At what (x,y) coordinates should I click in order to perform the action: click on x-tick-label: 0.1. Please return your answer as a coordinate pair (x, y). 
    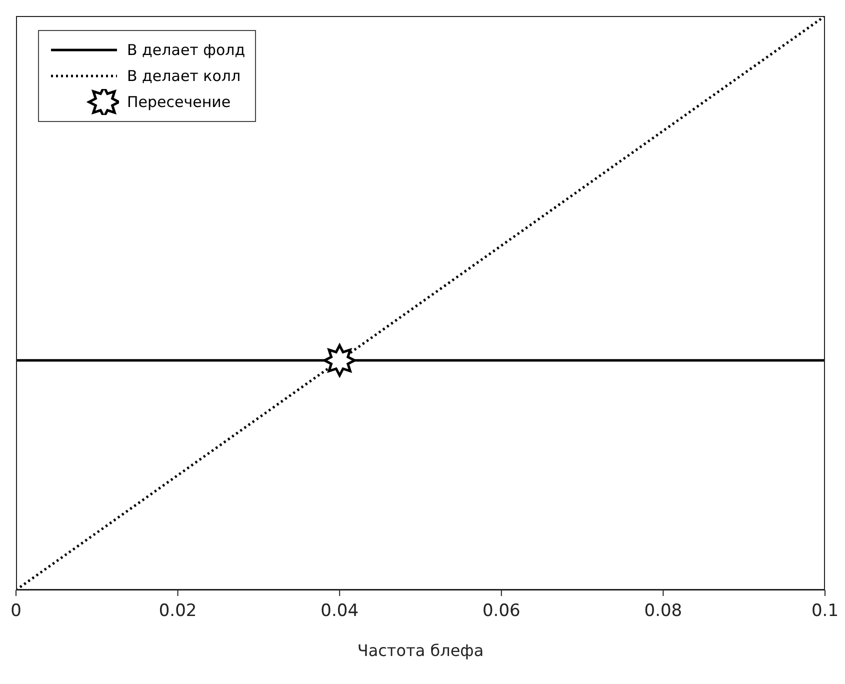
    Looking at the image, I should click on (825, 611).